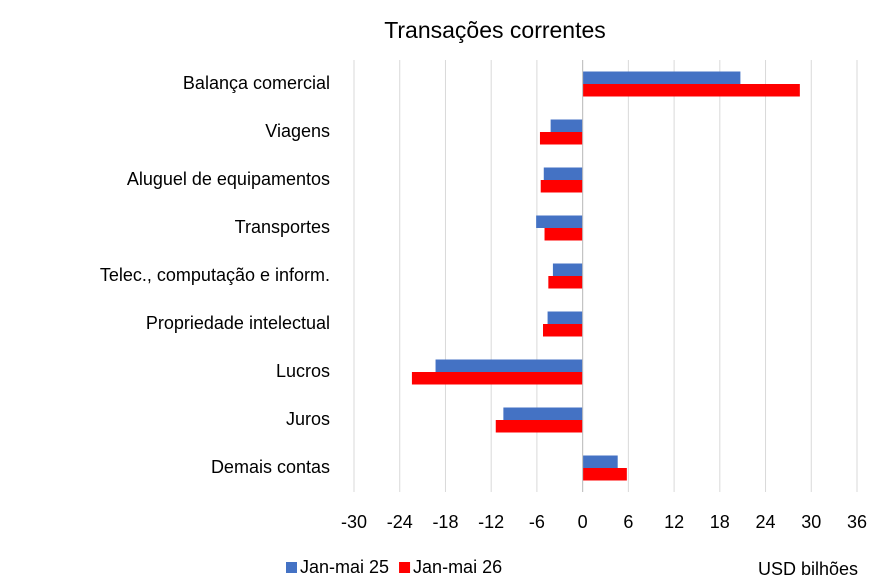 The image size is (870, 580). I want to click on x-tick-label: 12, so click(674, 522).